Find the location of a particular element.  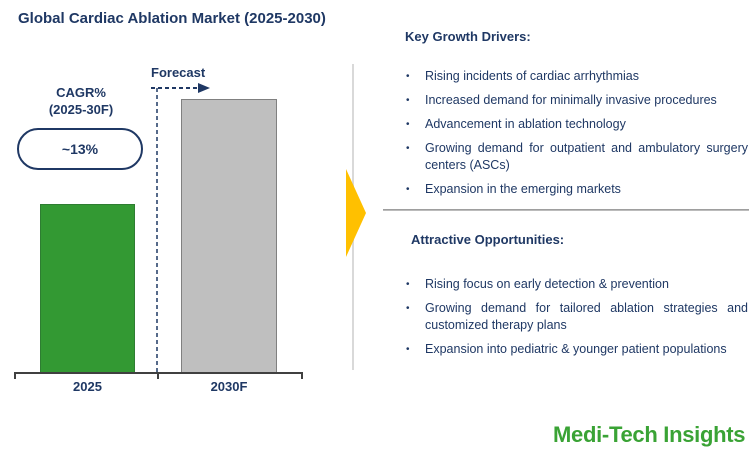

section-divider-line is located at coordinates (566, 210).